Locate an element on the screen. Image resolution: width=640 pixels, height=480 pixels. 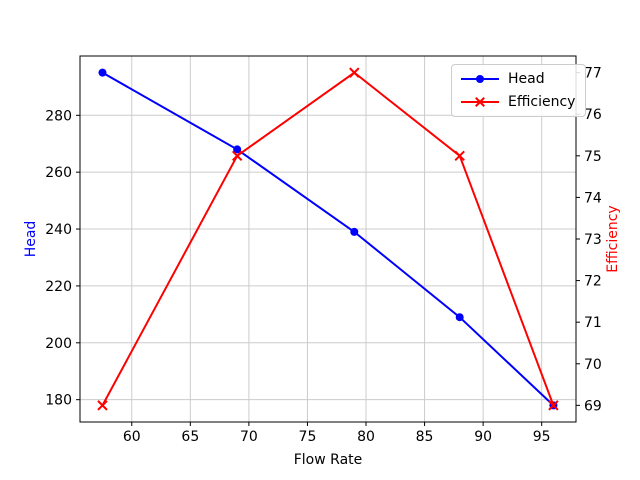
x-tick-label-70: 70 is located at coordinates (249, 437).